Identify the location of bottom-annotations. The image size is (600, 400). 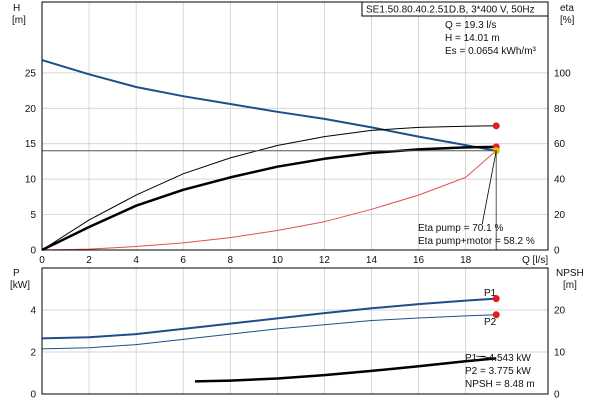
(488, 327).